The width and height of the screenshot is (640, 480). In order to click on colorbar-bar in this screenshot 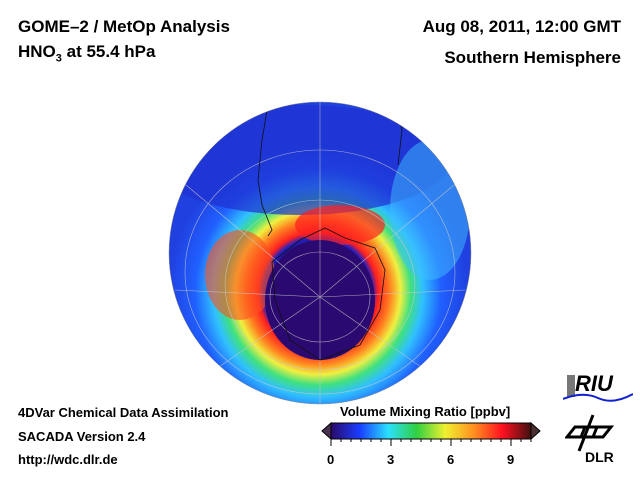, I will do `click(431, 431)`.